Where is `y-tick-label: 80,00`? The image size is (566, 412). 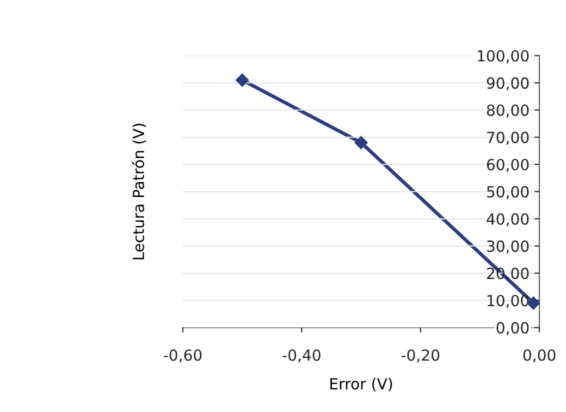
y-tick-label: 80,00 is located at coordinates (507, 111).